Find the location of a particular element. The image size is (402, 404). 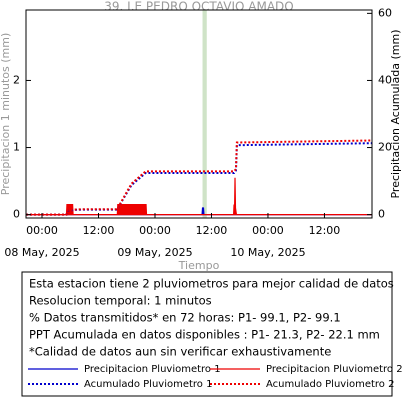

y2-tick-label: 40 is located at coordinates (385, 79).